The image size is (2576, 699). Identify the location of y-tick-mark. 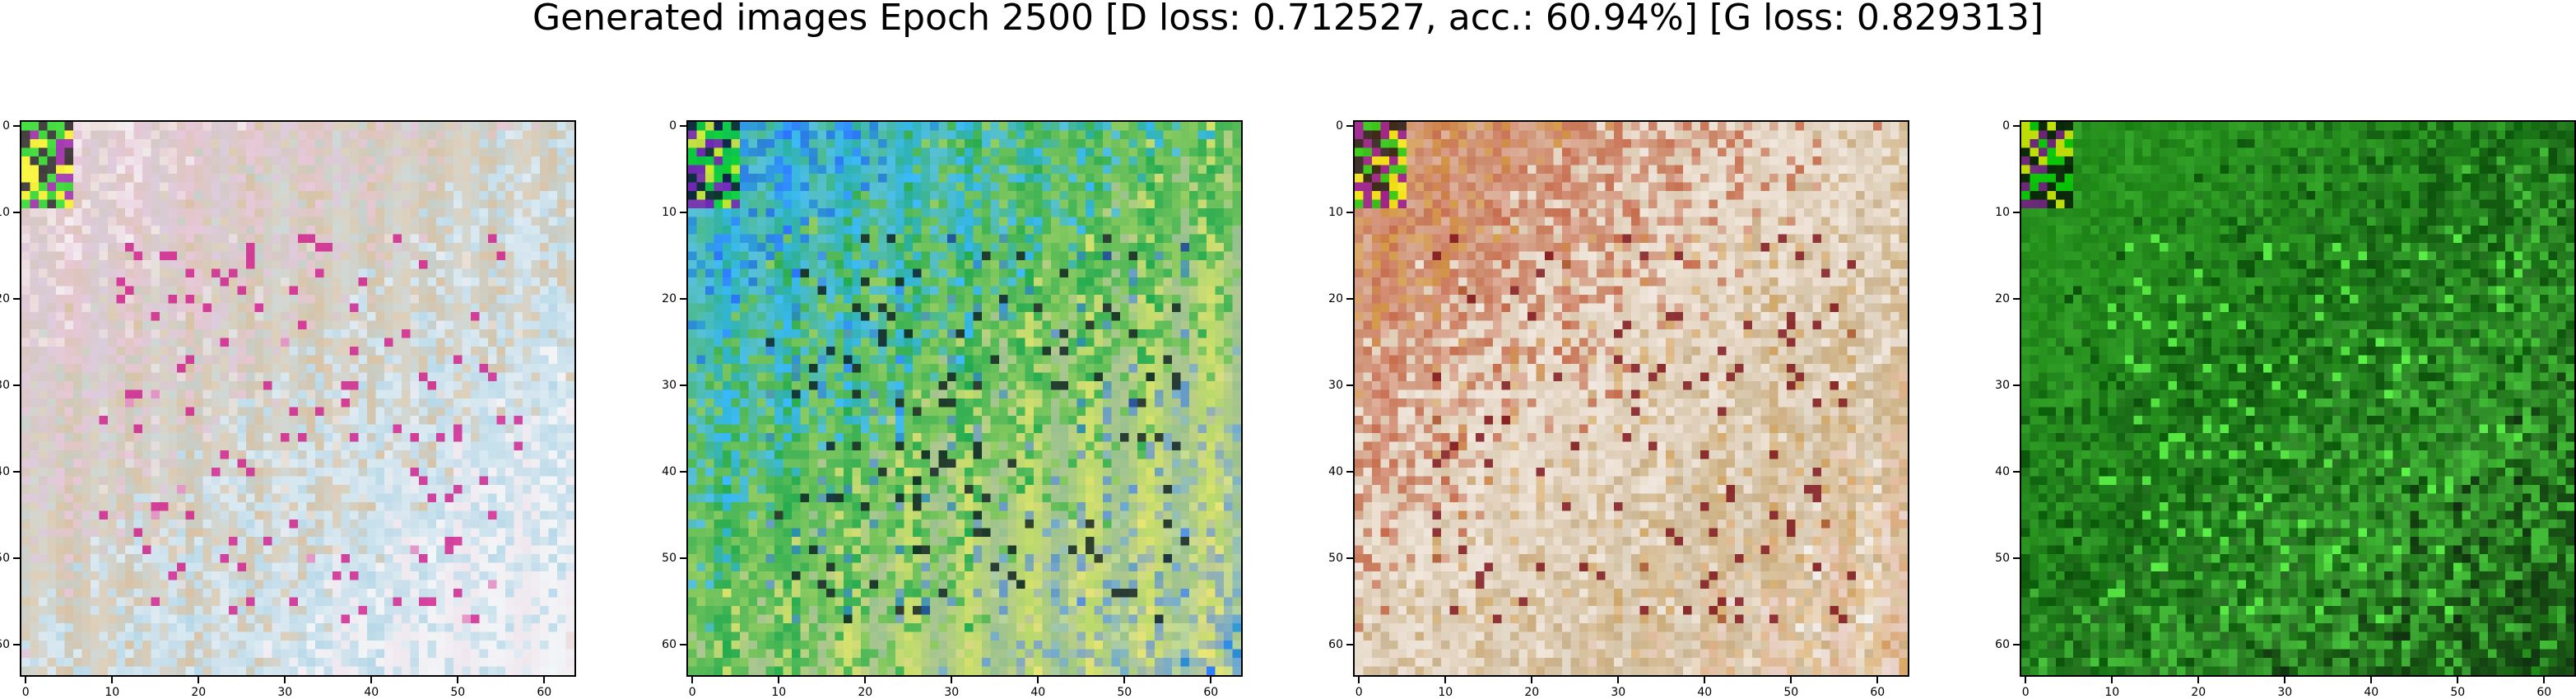
(16, 299).